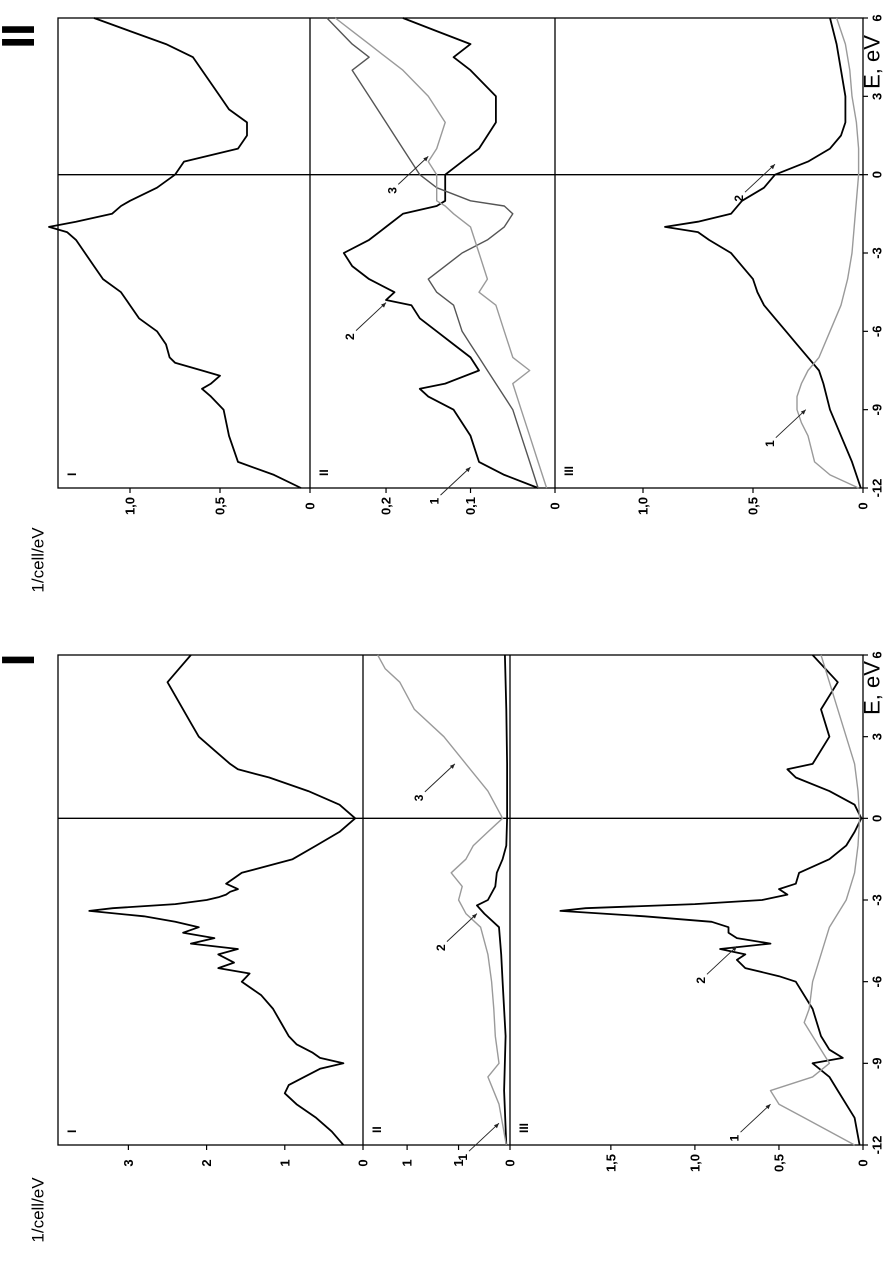 This screenshot has height=1282, width=890. I want to click on y-tick-label: 1,5, so click(610, 1163).